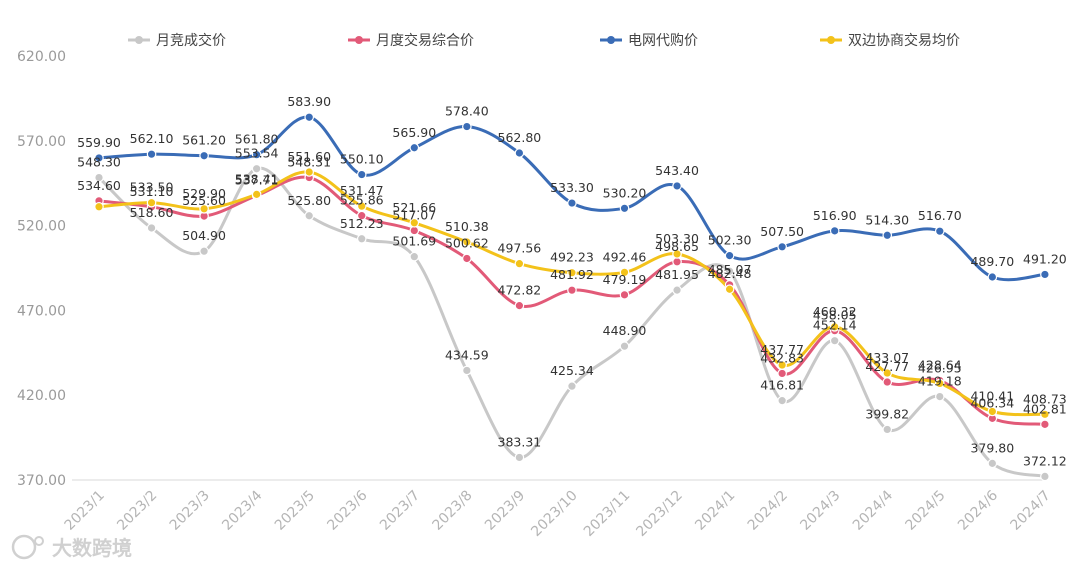 This screenshot has height=567, width=1080. What do you see at coordinates (625, 330) in the screenshot?
I see `data-label-monthly-bidding-price: 448.90` at bounding box center [625, 330].